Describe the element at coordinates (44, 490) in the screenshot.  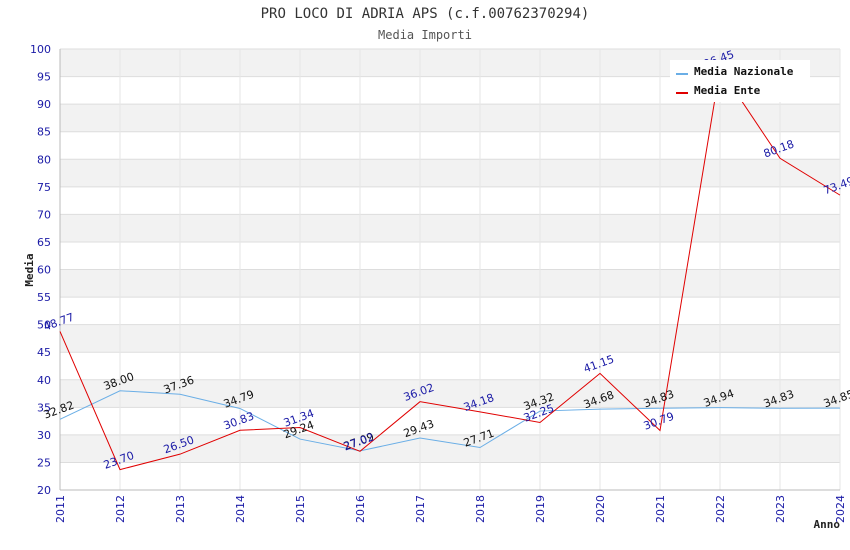
I see `y-tick-label: 20` at that location.